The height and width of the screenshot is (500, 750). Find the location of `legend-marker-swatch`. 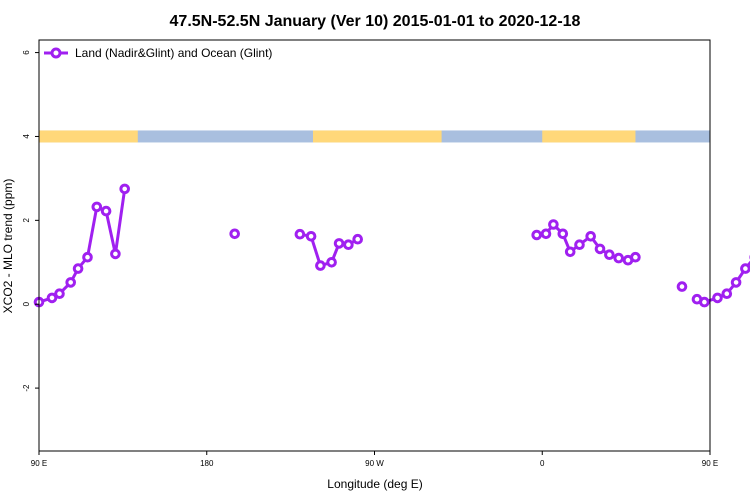

legend-marker-swatch is located at coordinates (56, 53).